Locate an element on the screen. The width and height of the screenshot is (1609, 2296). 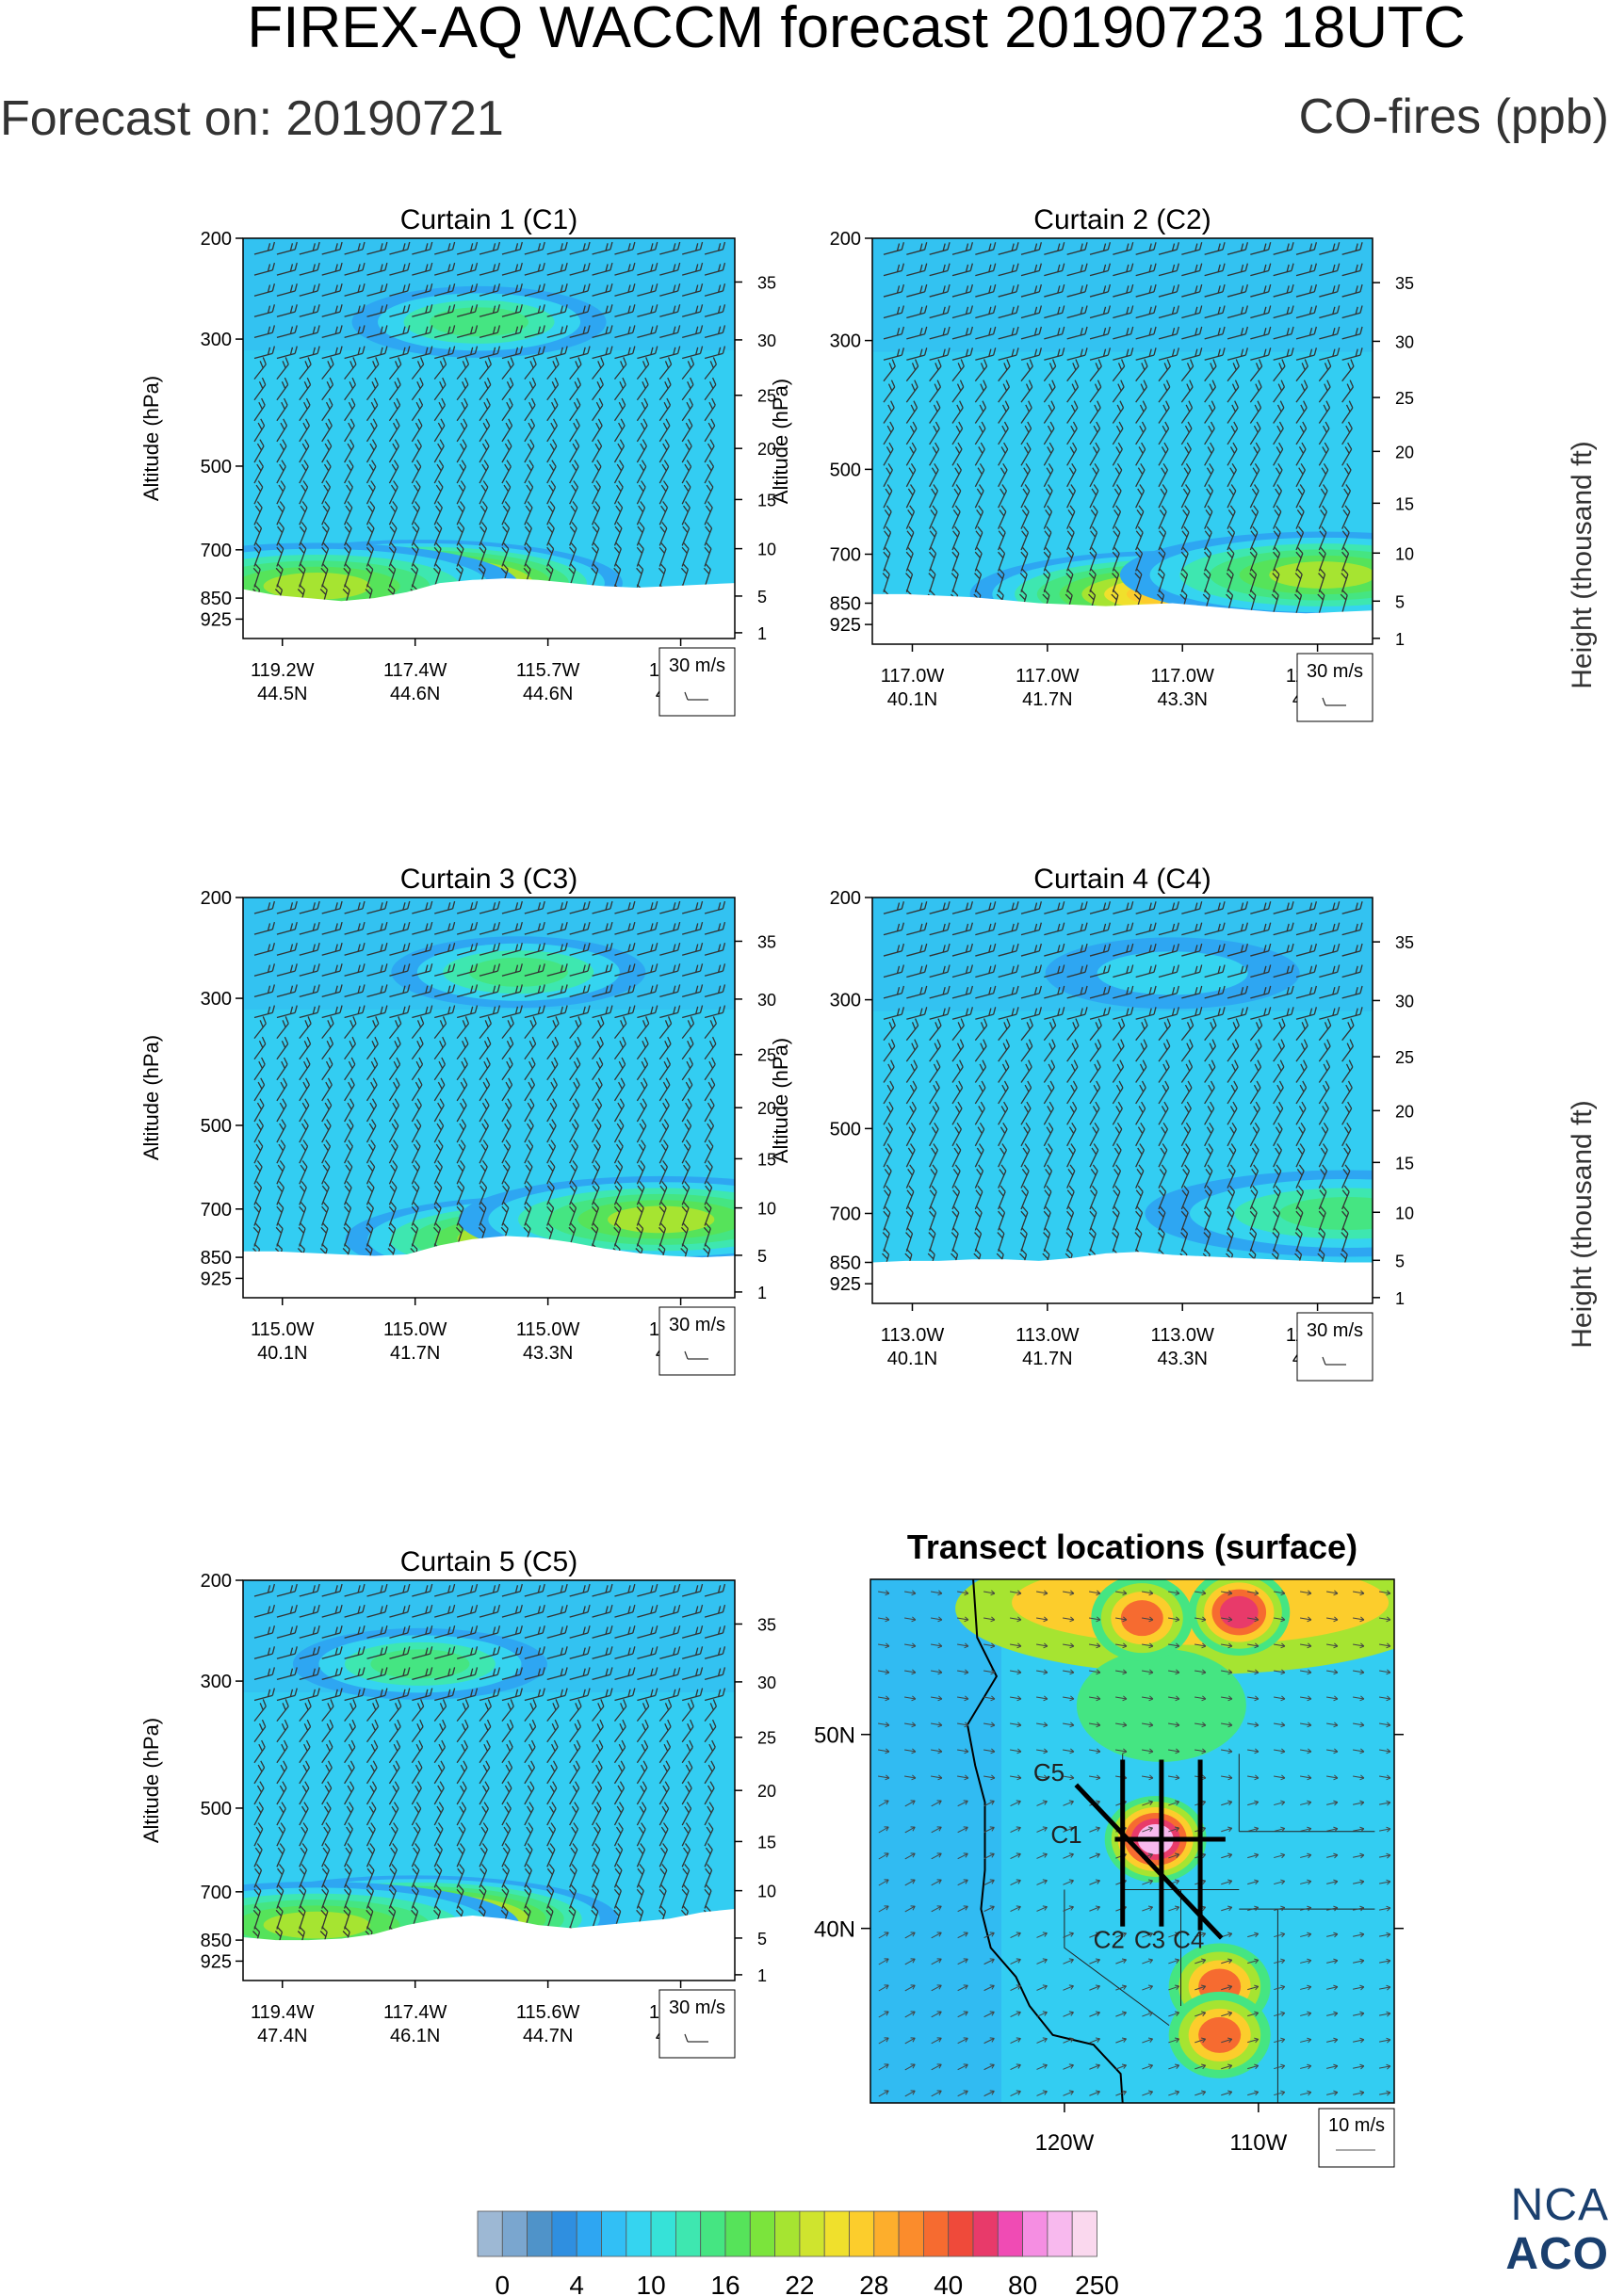
plot-frame is located at coordinates (489, 1780).